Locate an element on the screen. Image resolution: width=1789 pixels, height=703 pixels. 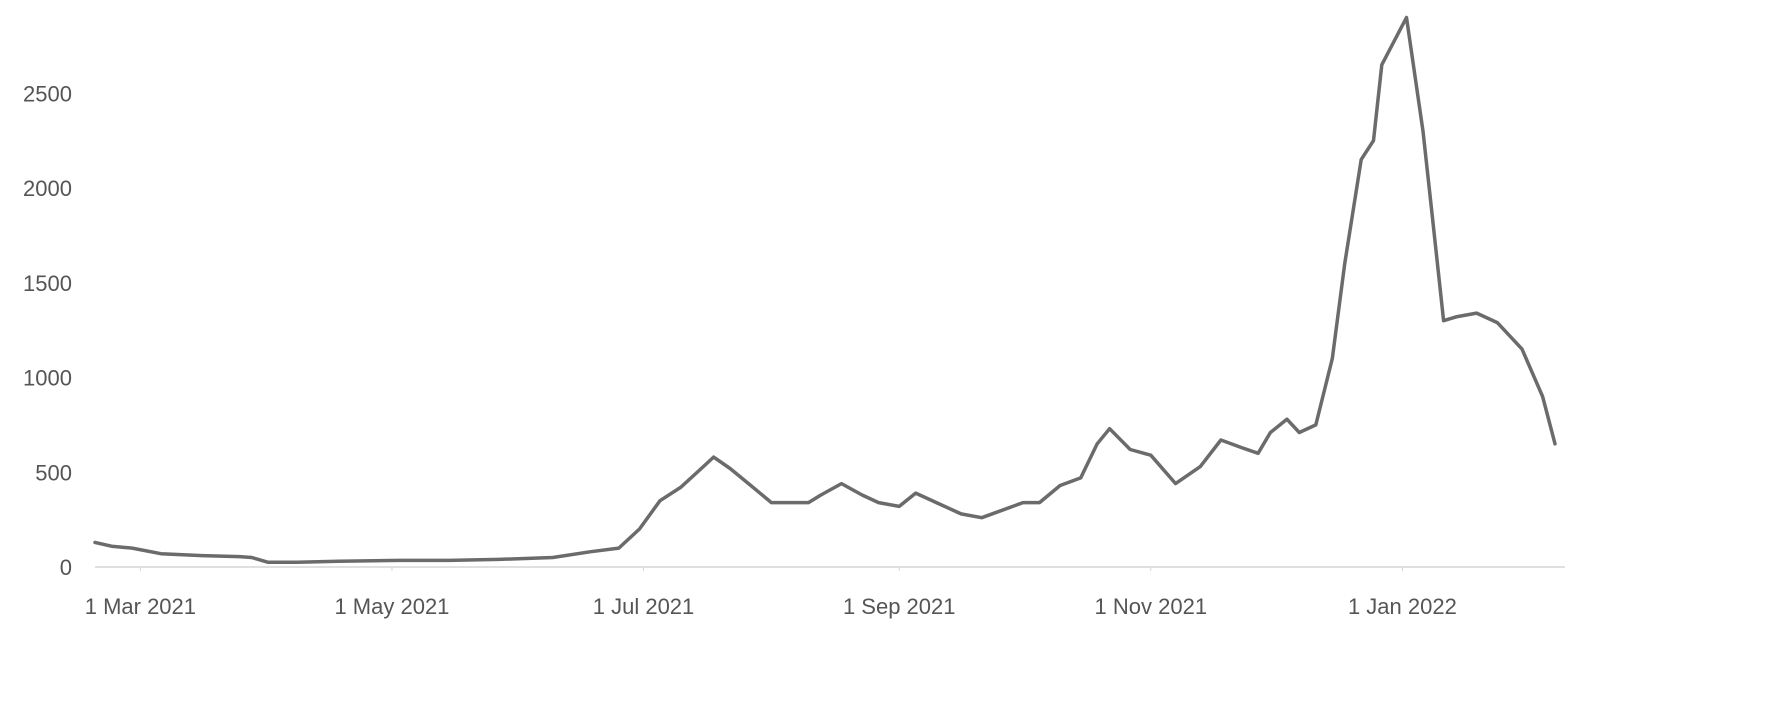
y-tick-label: 2500 is located at coordinates (47, 93).